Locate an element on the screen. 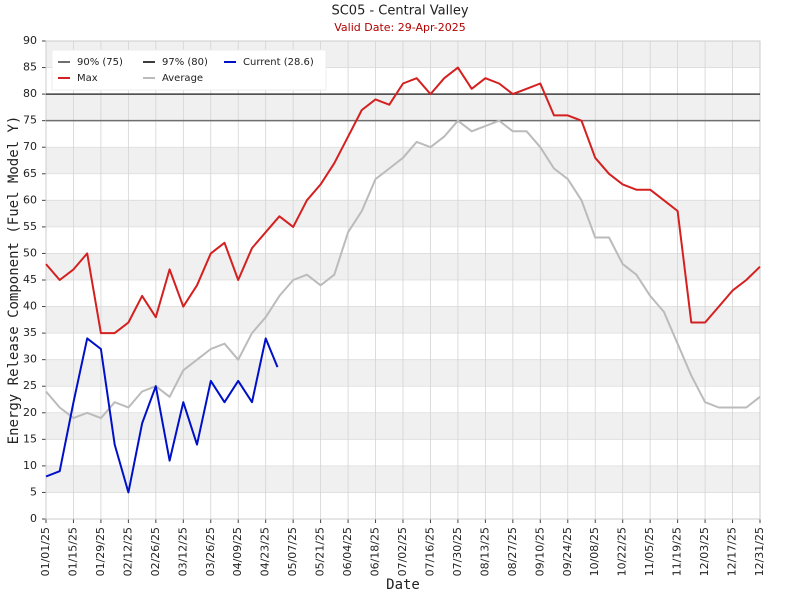 This screenshot has width=800, height=600. x-tick-label: 08/27/25 is located at coordinates (512, 551).